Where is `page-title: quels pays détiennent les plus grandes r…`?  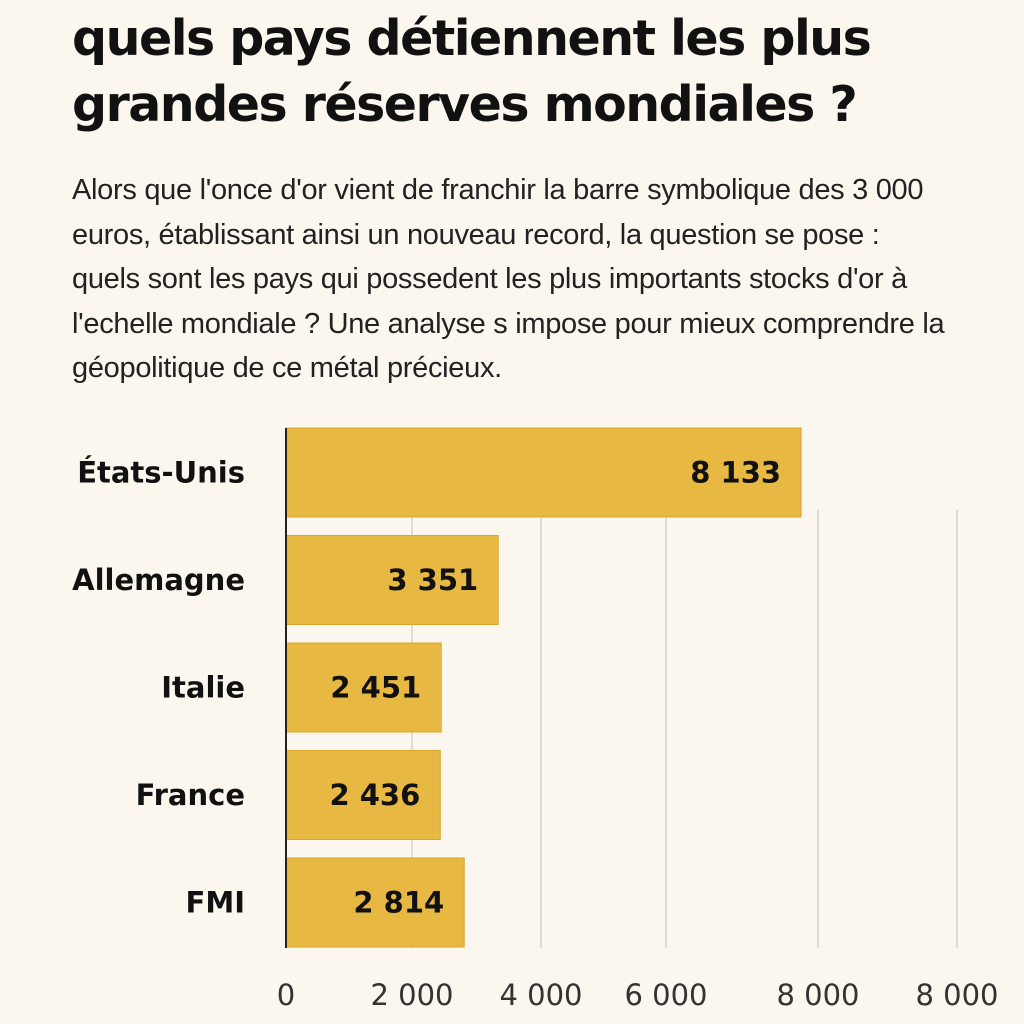
page-title: quels pays détiennent les plus grandes r… is located at coordinates (472, 71).